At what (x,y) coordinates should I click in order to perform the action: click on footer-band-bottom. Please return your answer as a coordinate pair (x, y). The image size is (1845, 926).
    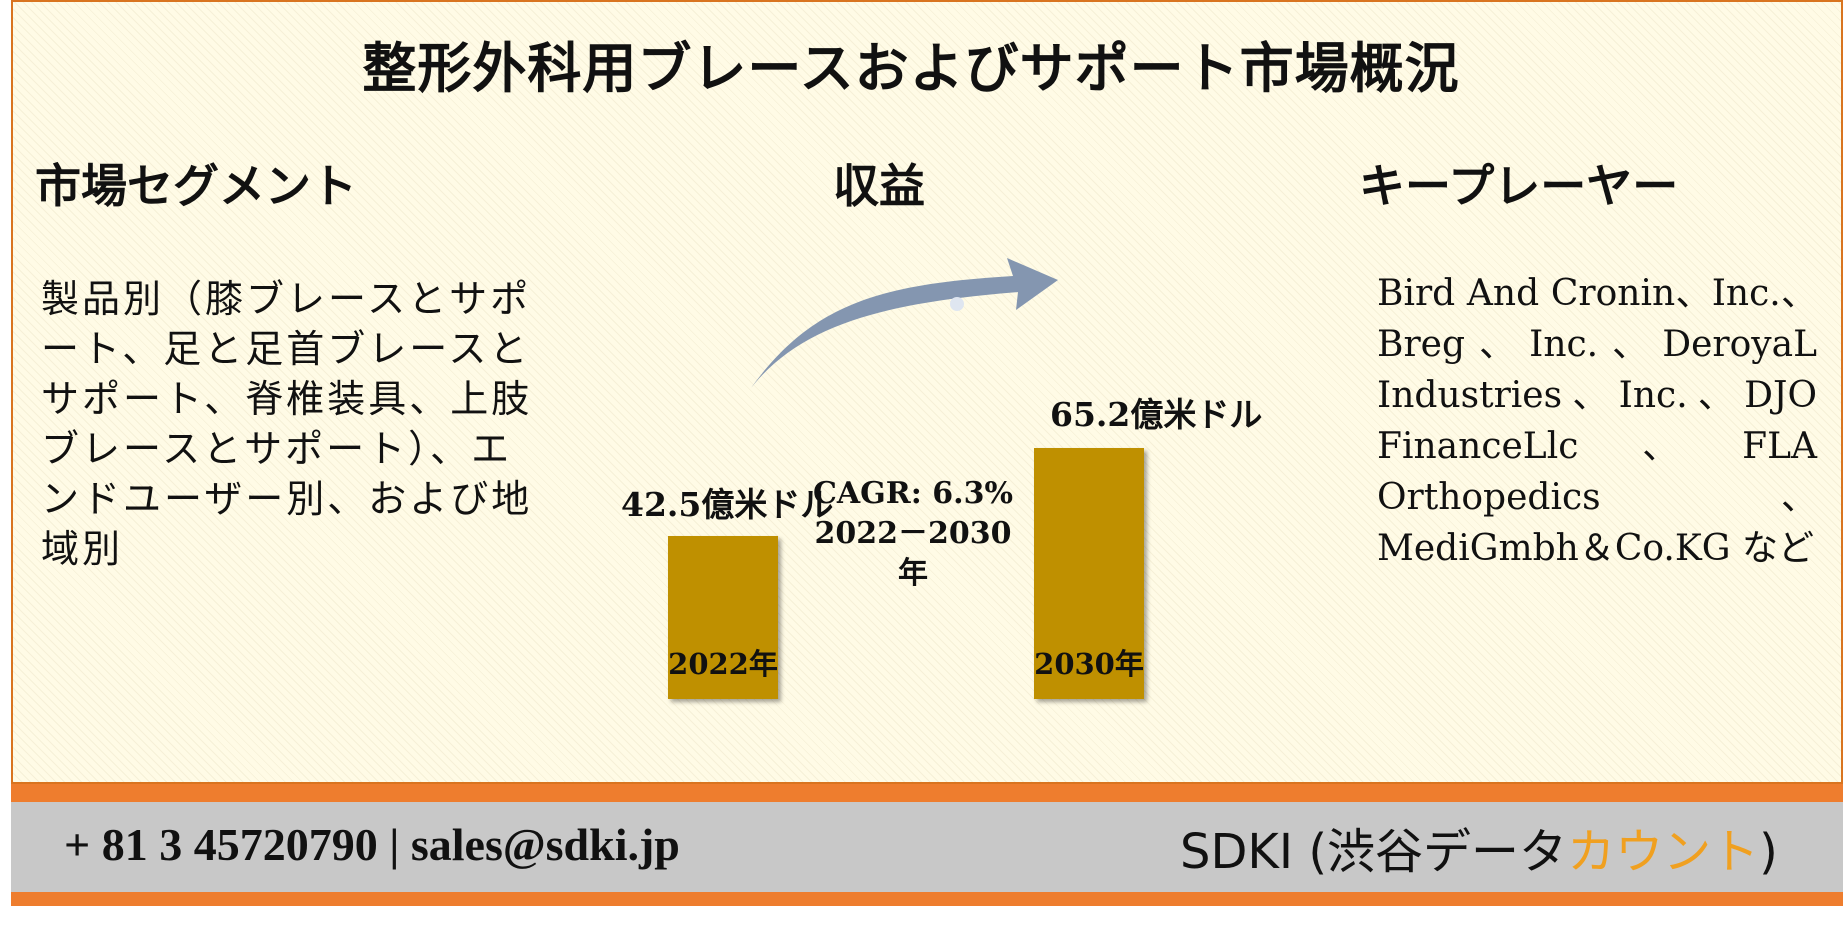
    Looking at the image, I should click on (927, 899).